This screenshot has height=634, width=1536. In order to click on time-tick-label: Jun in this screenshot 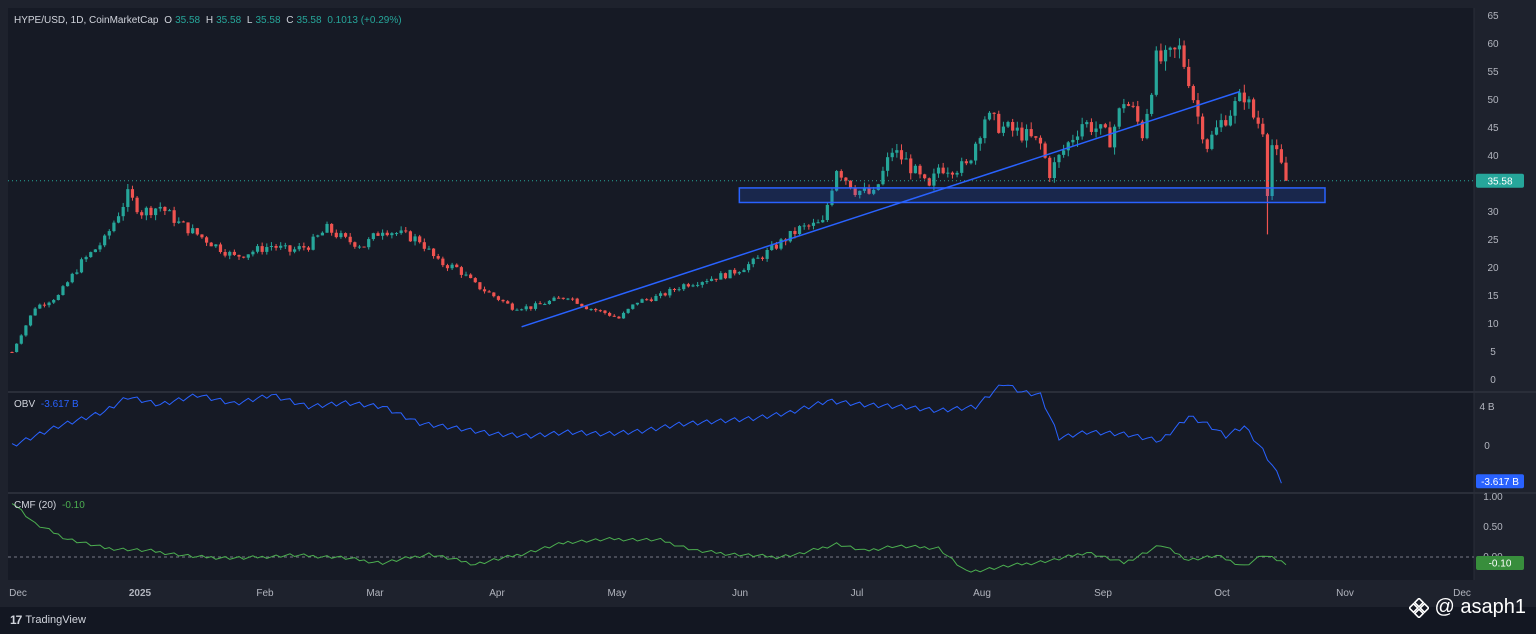, I will do `click(740, 593)`.